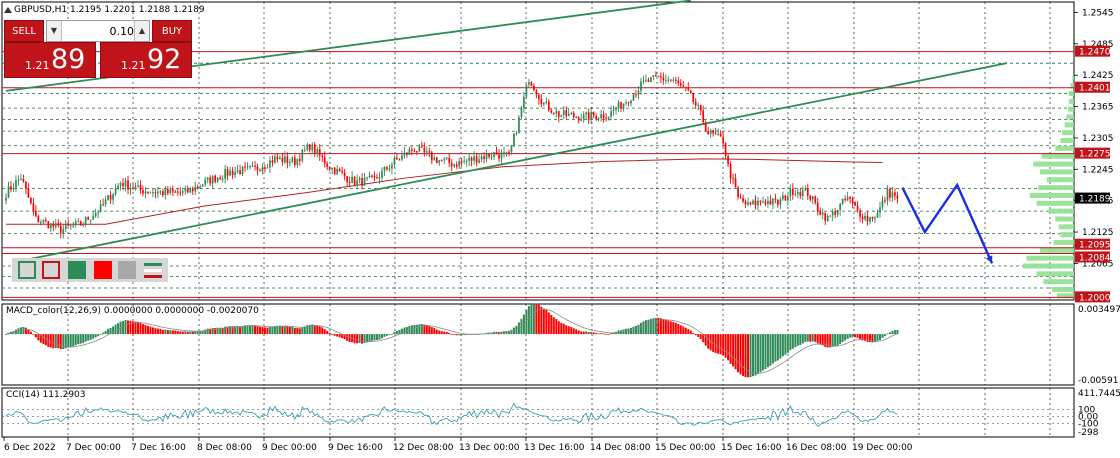  What do you see at coordinates (103, 270) in the screenshot?
I see `red-filled-box-tool` at bounding box center [103, 270].